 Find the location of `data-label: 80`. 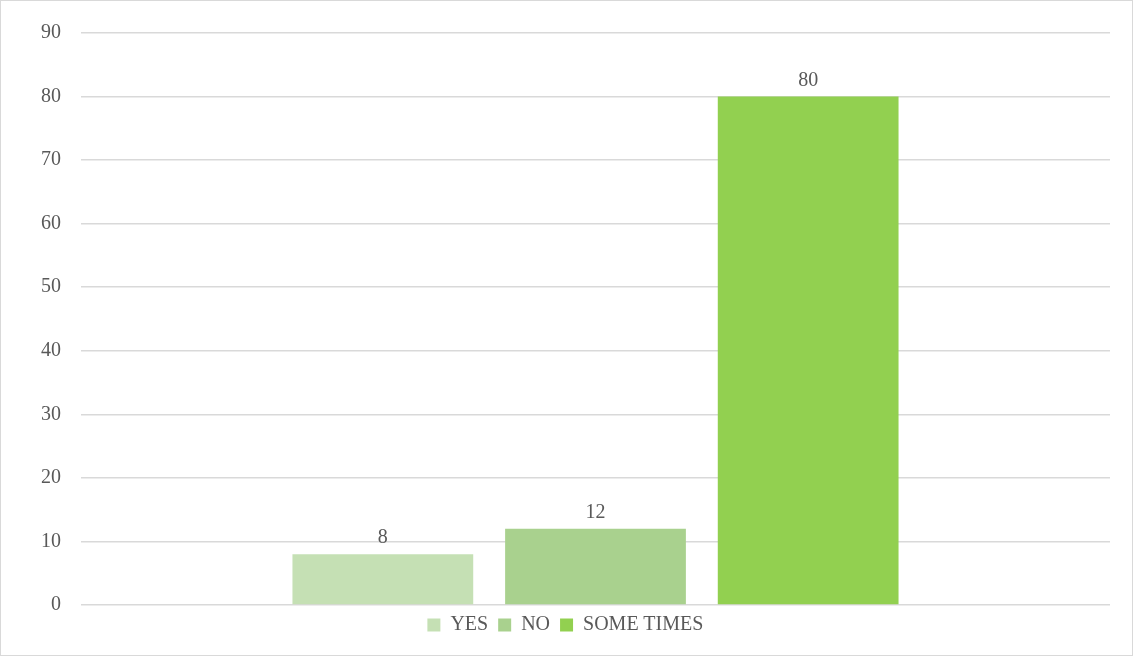

data-label: 80 is located at coordinates (808, 78).